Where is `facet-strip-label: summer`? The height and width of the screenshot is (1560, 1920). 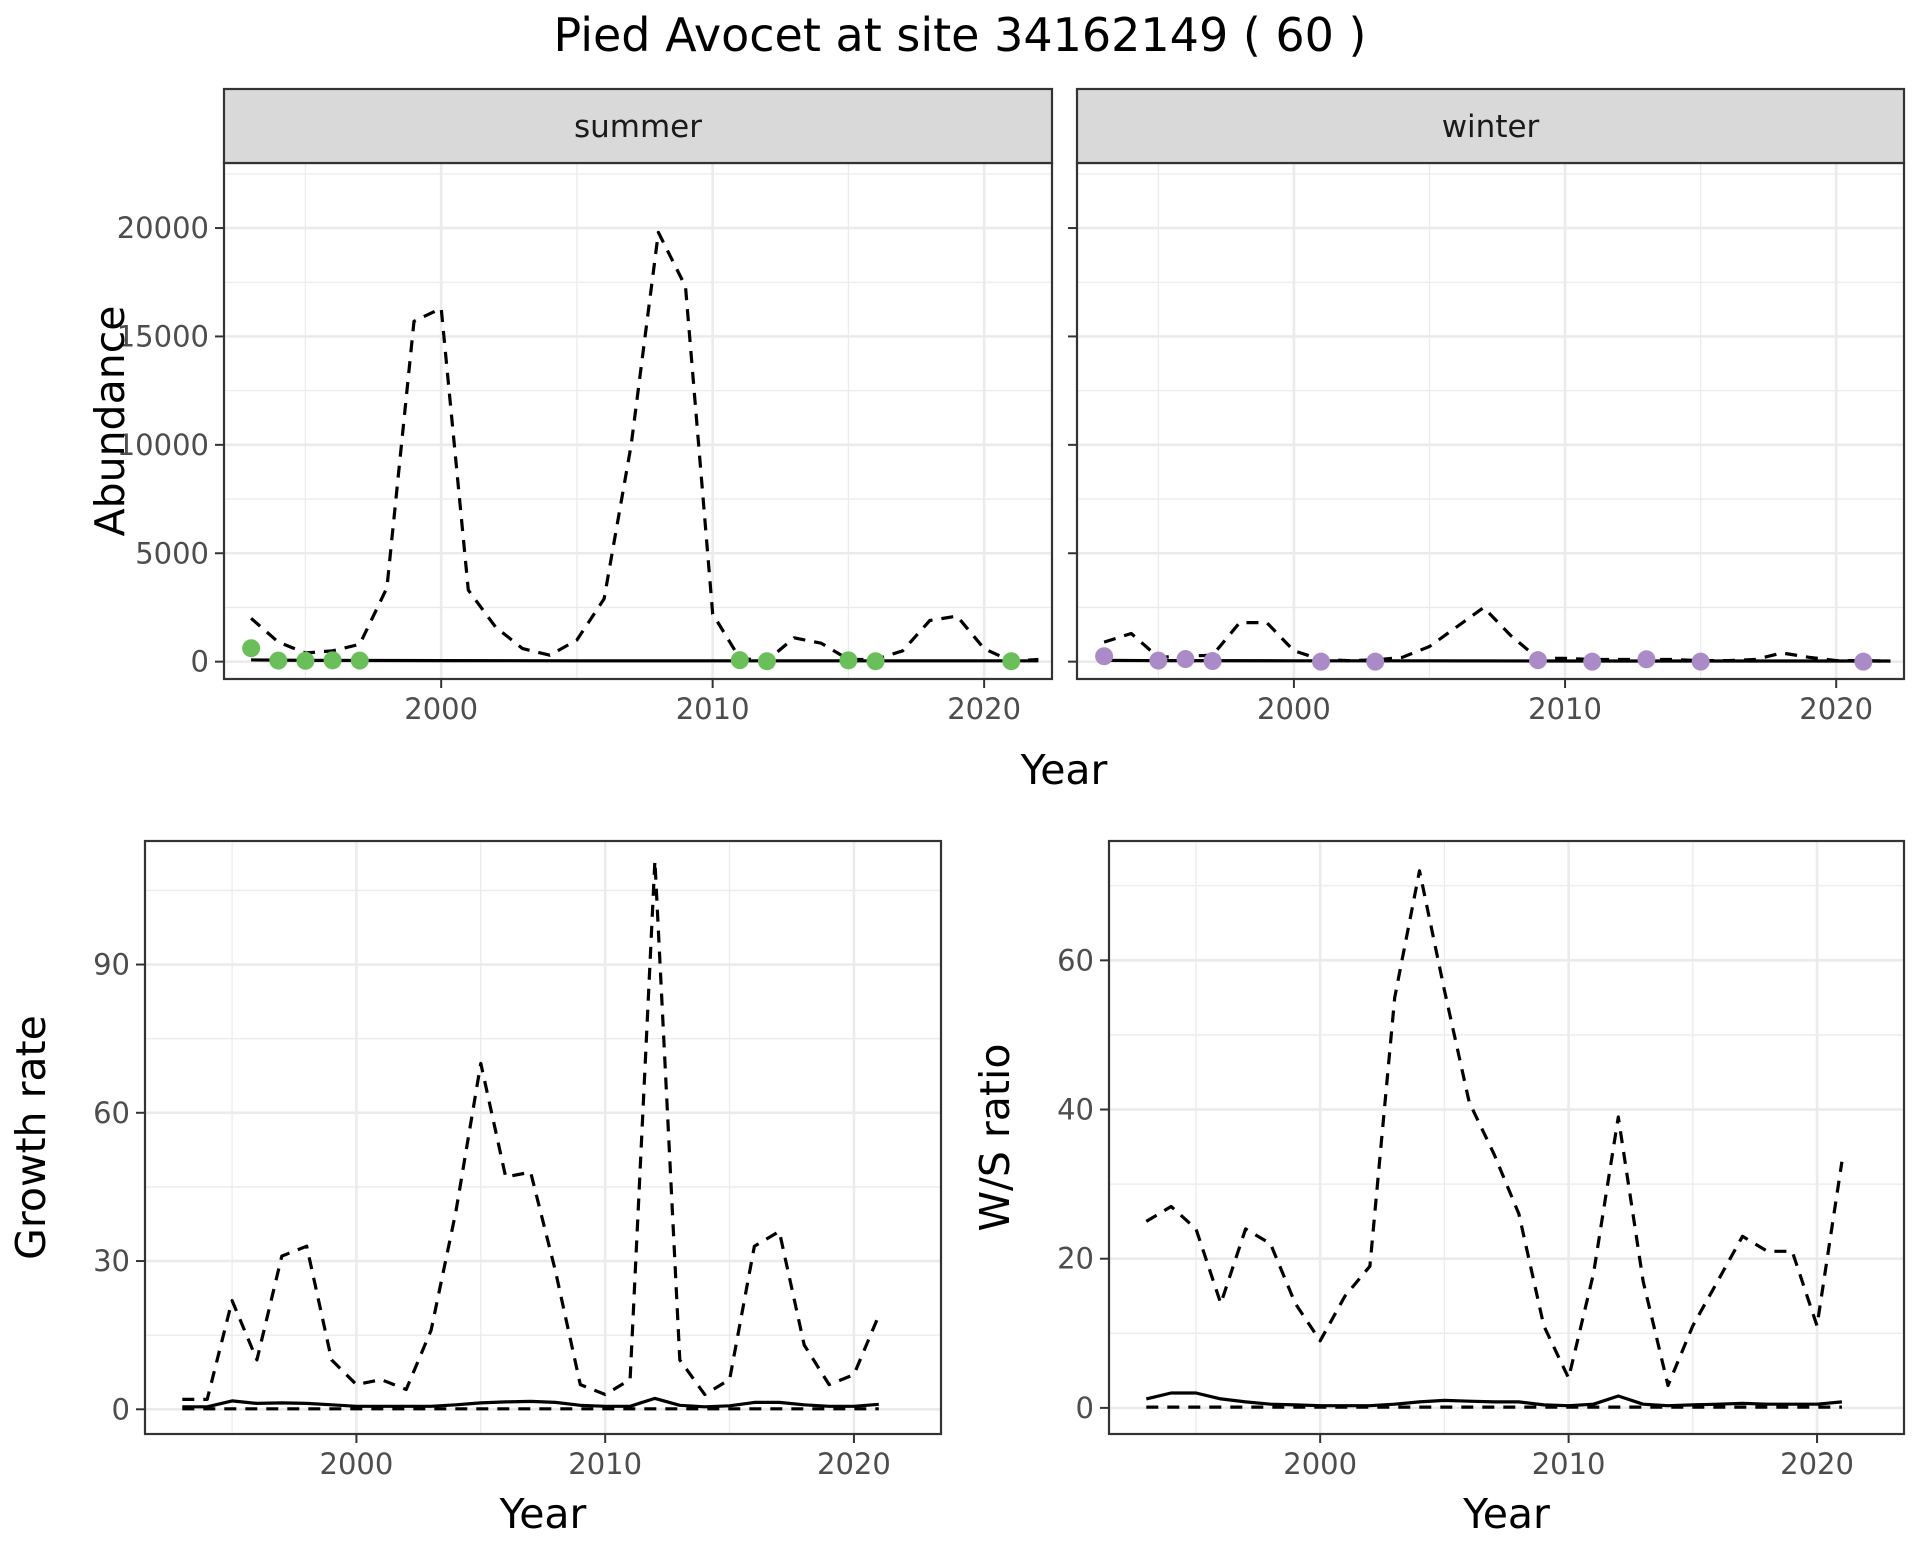 facet-strip-label: summer is located at coordinates (638, 127).